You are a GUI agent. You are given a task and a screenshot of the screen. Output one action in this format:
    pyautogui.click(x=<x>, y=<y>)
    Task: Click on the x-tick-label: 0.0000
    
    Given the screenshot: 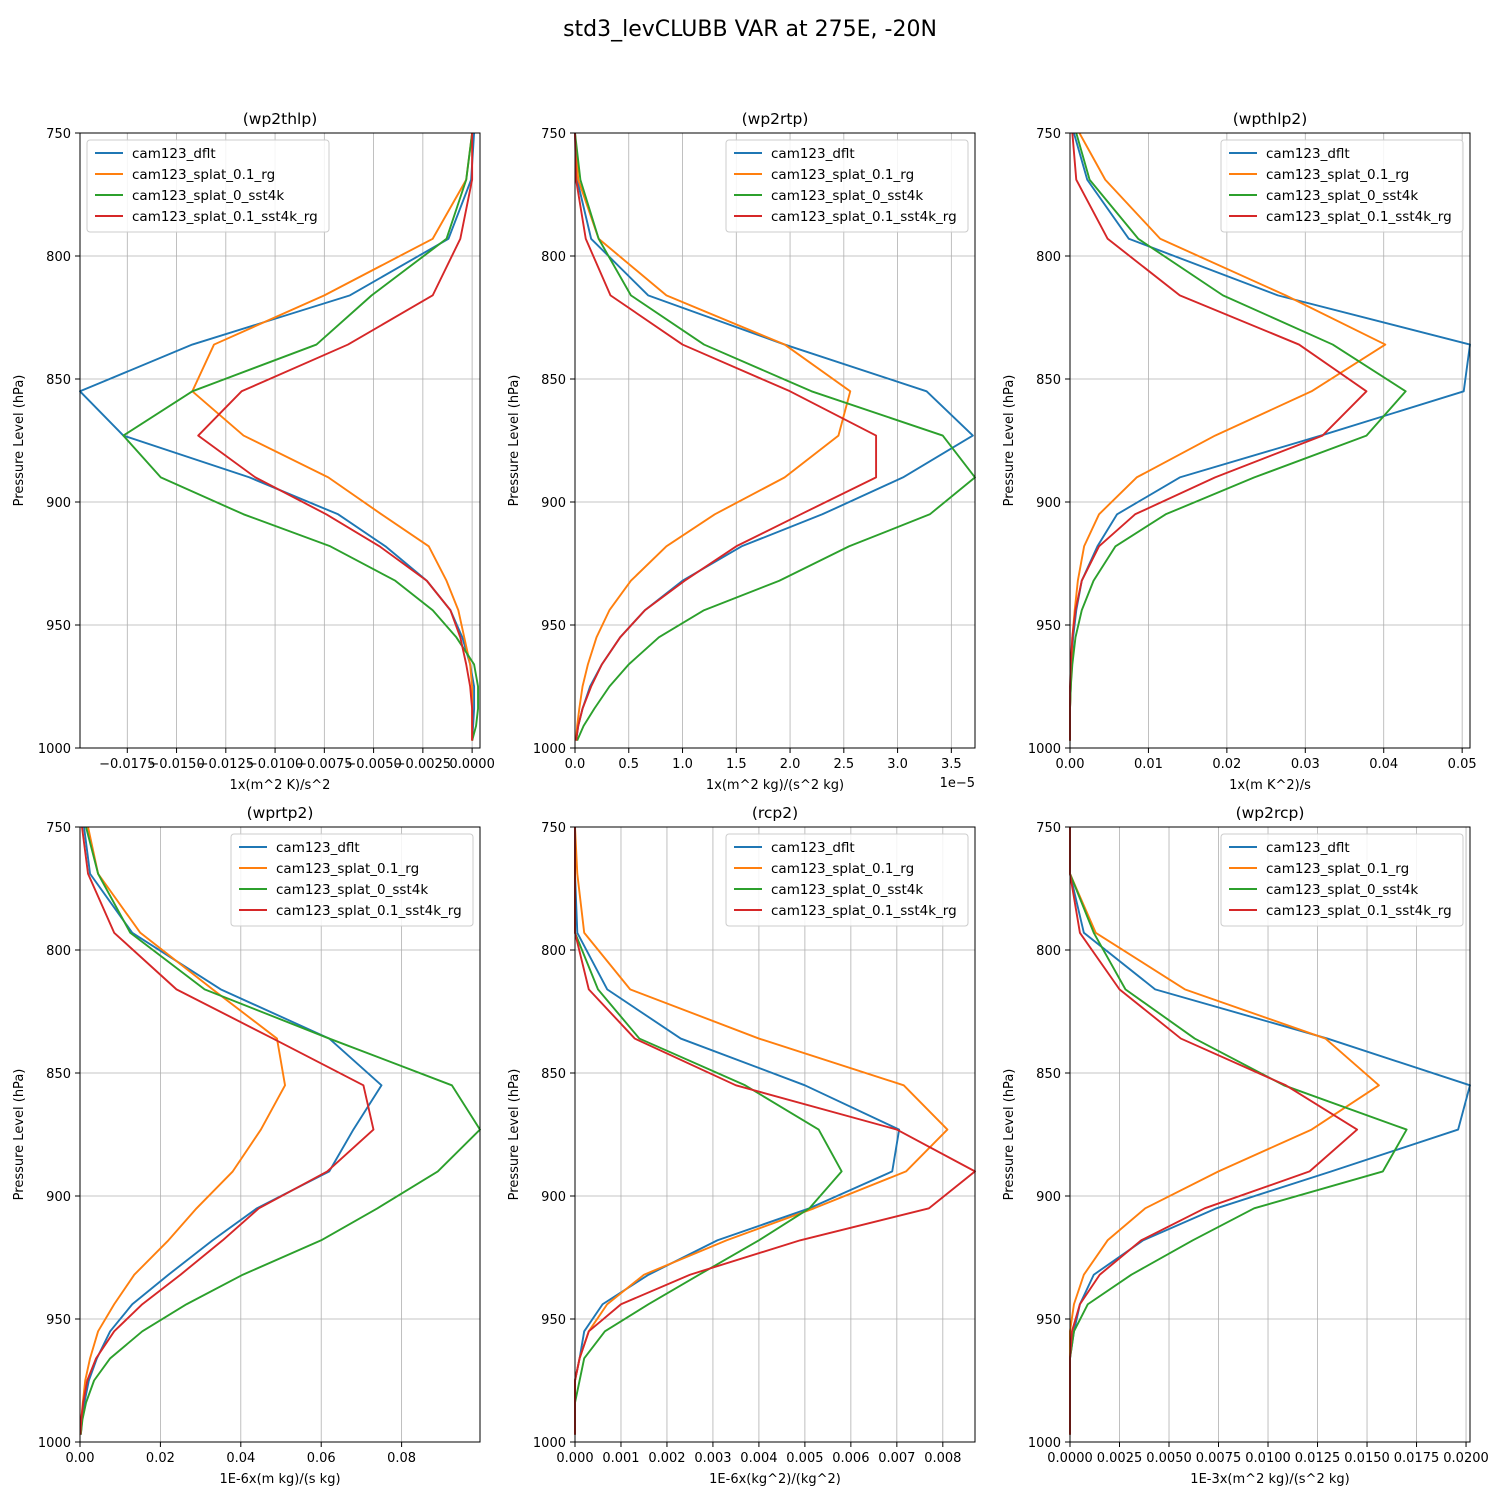 What is the action you would take?
    pyautogui.click(x=1070, y=1458)
    